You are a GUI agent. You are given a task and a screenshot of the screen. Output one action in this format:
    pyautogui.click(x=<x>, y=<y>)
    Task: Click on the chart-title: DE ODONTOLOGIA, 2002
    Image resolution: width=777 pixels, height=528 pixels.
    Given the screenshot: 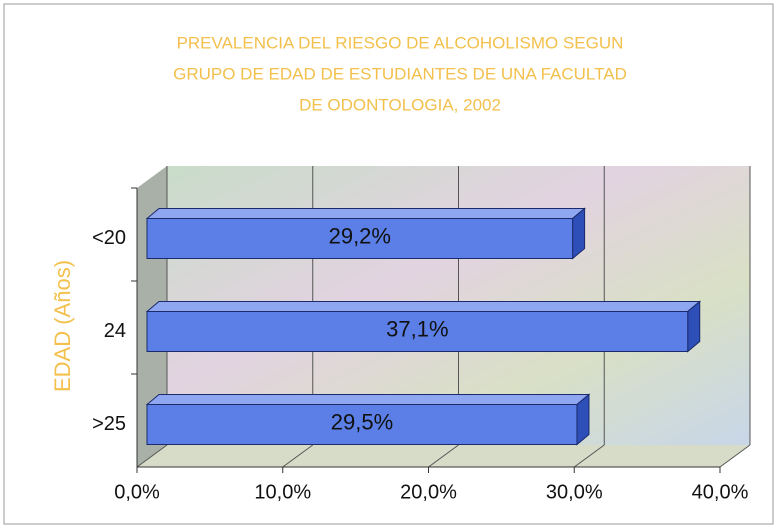 What is the action you would take?
    pyautogui.click(x=400, y=104)
    